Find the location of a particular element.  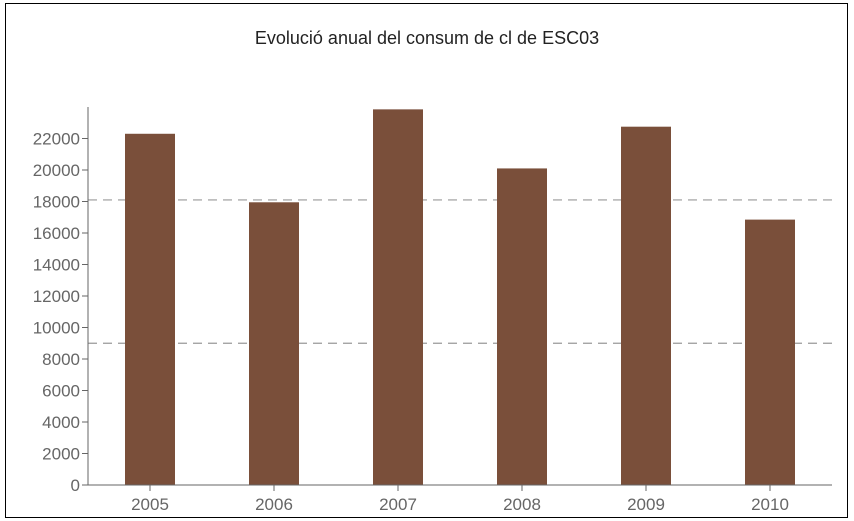

x-tick-label: 2008 is located at coordinates (522, 504).